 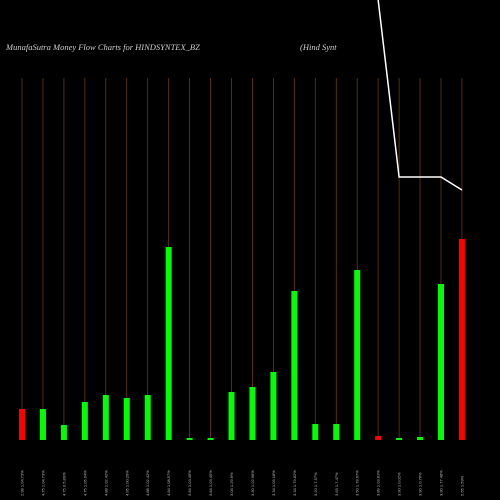 I want to click on x-tick-label: 4.95 1.00.20%, so click(x=126, y=483).